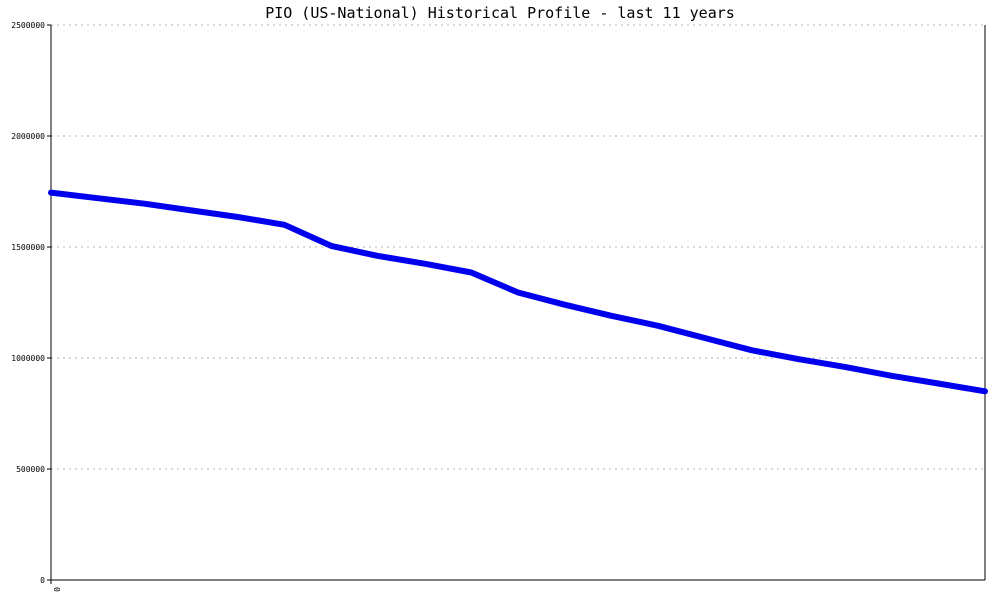  I want to click on y-tick-label: 2500000, so click(28, 25).